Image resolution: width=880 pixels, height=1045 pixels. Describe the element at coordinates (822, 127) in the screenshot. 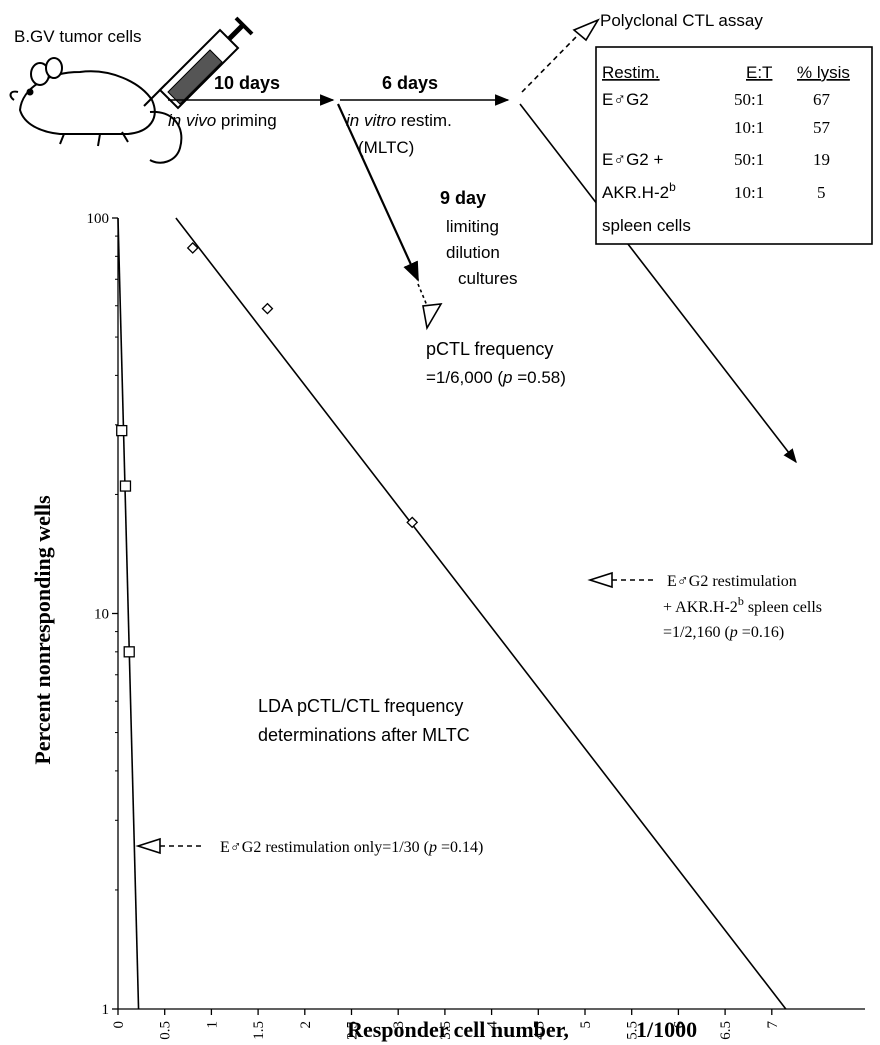

I see `table-row-2-lysis: 57` at that location.